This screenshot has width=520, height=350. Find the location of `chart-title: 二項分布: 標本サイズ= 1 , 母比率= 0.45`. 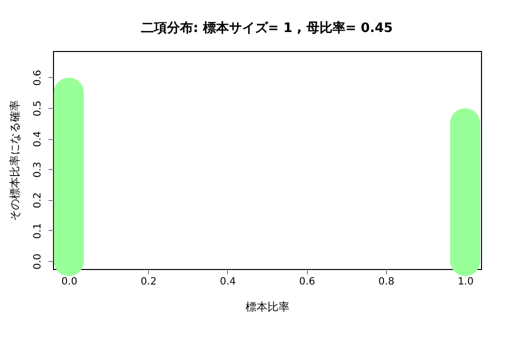

chart-title: 二項分布: 標本サイズ= 1 , 母比率= 0.45 is located at coordinates (267, 28).